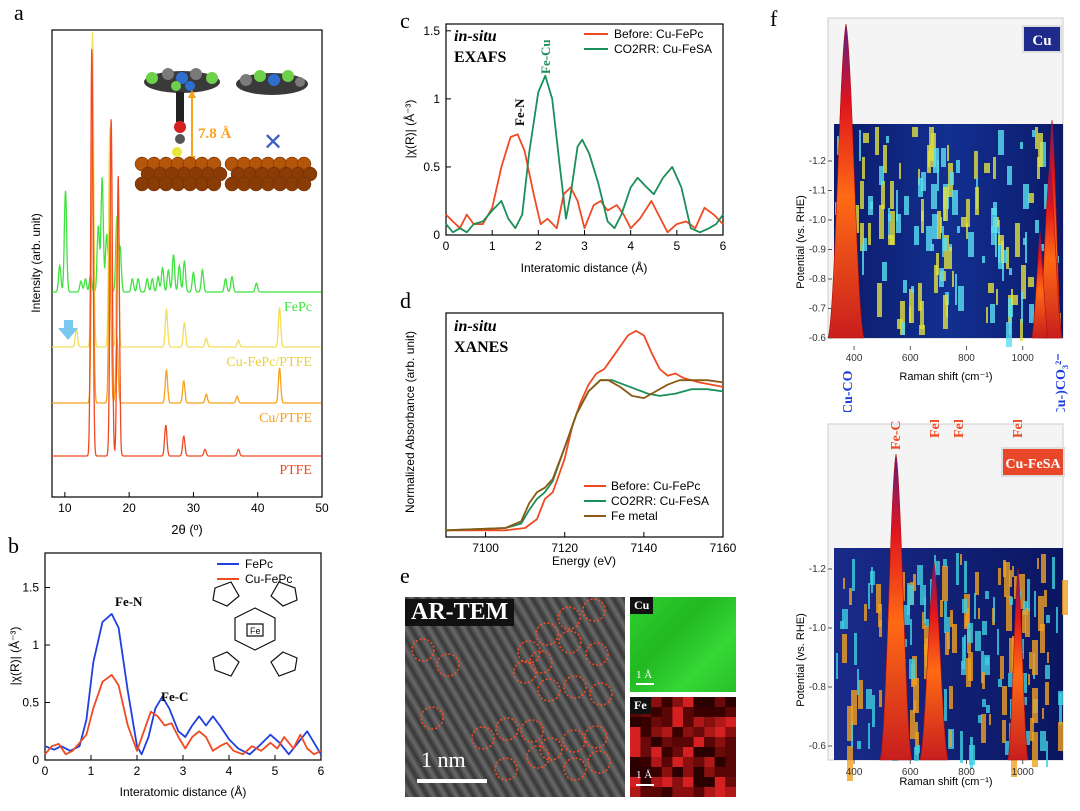 Image resolution: width=1080 pixels, height=811 pixels. I want to click on y-tick-label: -0.6, so click(818, 338).